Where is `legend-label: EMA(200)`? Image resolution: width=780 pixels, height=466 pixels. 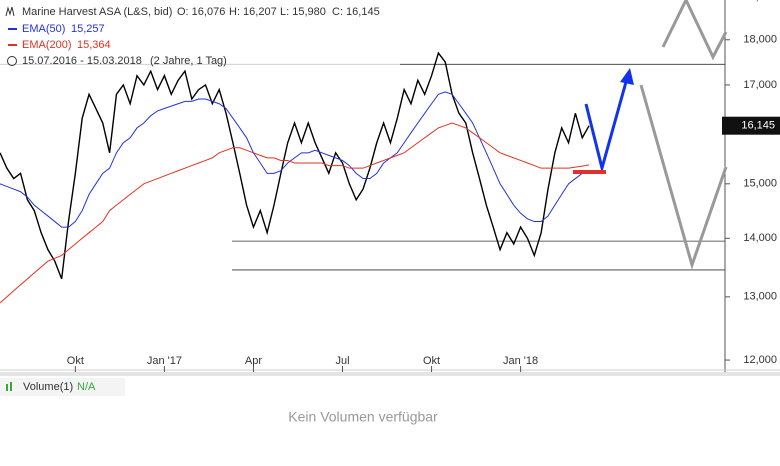 legend-label: EMA(200) is located at coordinates (47, 45).